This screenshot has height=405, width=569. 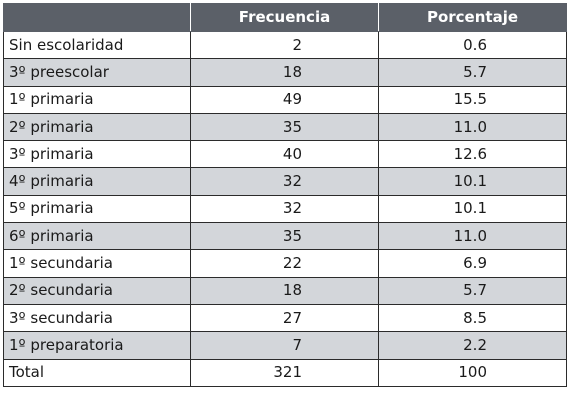 I want to click on row-porcentaje: 15.5, so click(x=472, y=99).